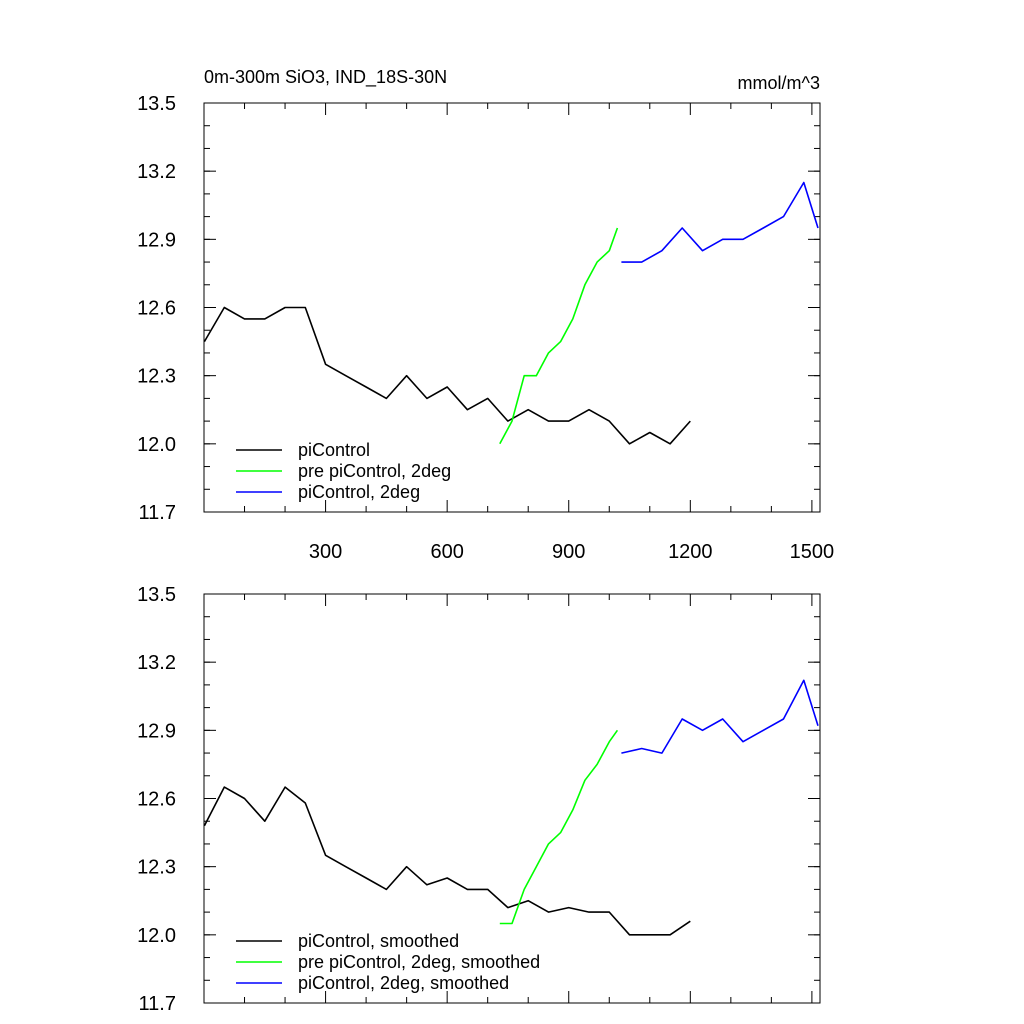 This screenshot has height=1024, width=1024. What do you see at coordinates (325, 77) in the screenshot?
I see `chart-title: 0m-300m SiO3, IND_18S-30N` at bounding box center [325, 77].